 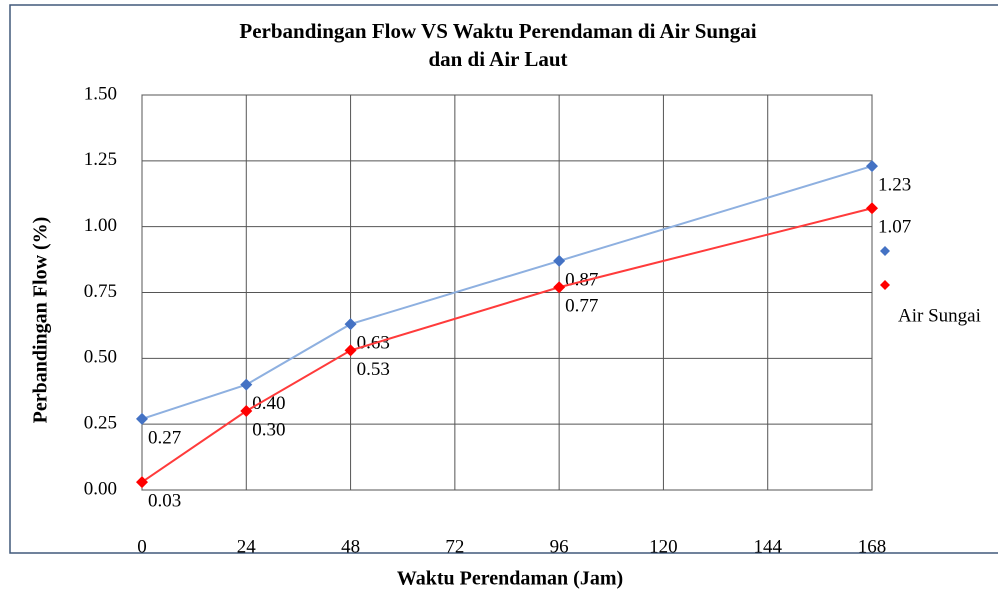 What do you see at coordinates (454, 546) in the screenshot?
I see `x-tick-label: 72` at bounding box center [454, 546].